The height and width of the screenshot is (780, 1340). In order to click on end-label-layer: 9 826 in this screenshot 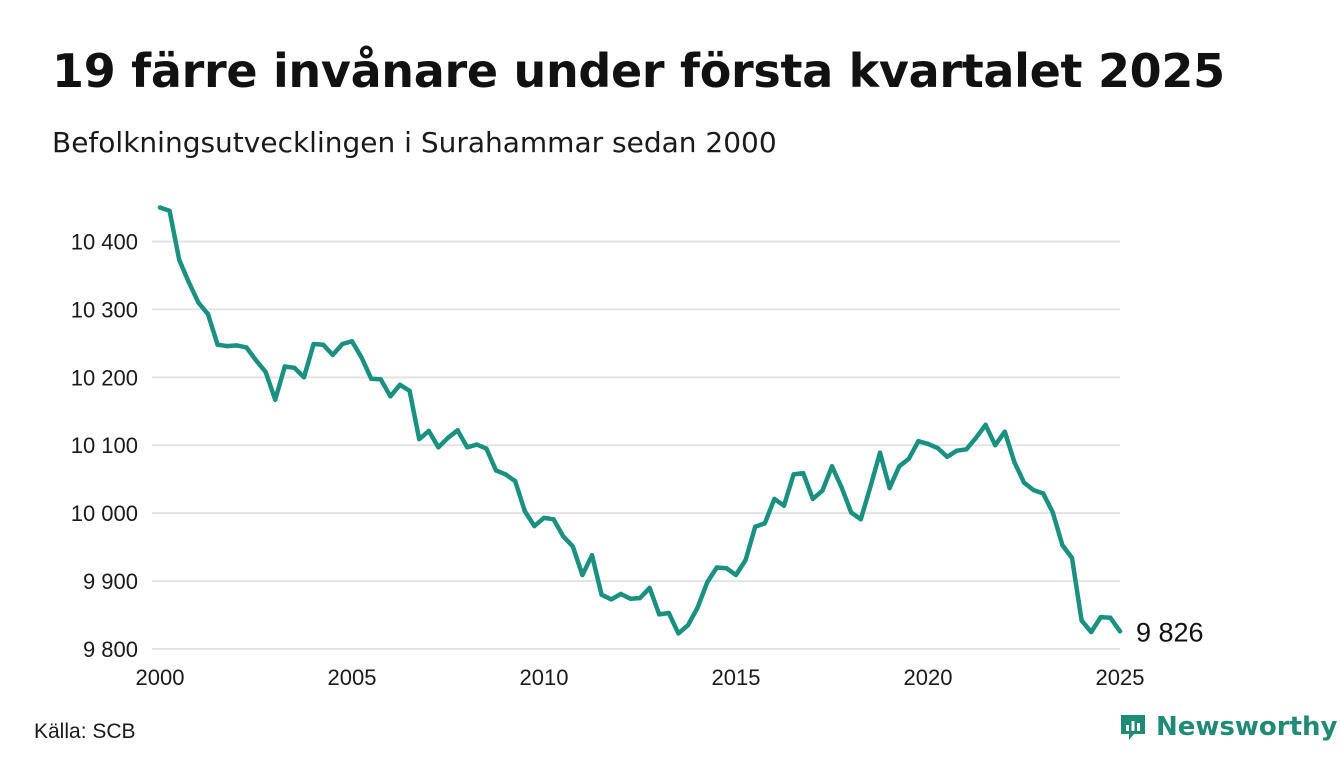, I will do `click(1170, 632)`.